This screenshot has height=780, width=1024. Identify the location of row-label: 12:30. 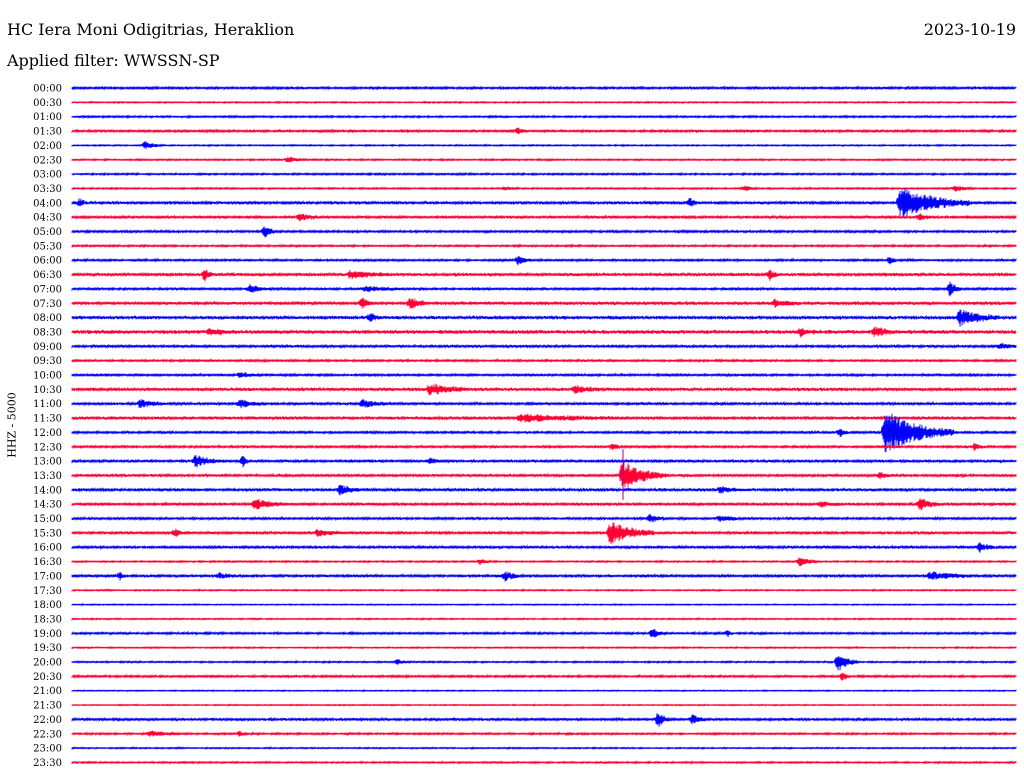
(47, 447).